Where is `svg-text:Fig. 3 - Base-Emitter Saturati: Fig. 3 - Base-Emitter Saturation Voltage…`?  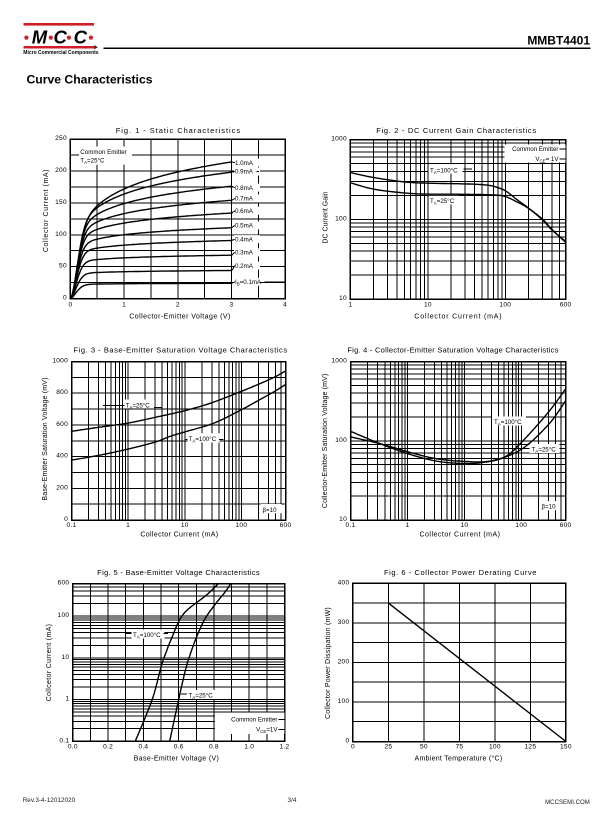
svg-text:Fig. 3 - Base-Emitter Saturati: Fig. 3 - Base-Emitter Saturation Voltage… is located at coordinates (181, 350).